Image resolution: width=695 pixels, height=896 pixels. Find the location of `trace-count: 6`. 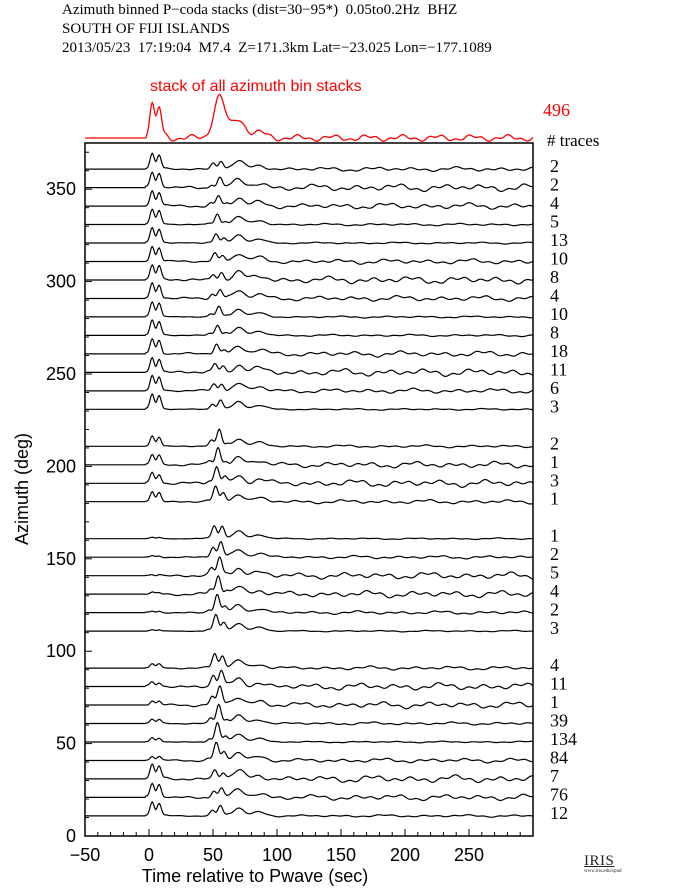

trace-count: 6 is located at coordinates (554, 388).